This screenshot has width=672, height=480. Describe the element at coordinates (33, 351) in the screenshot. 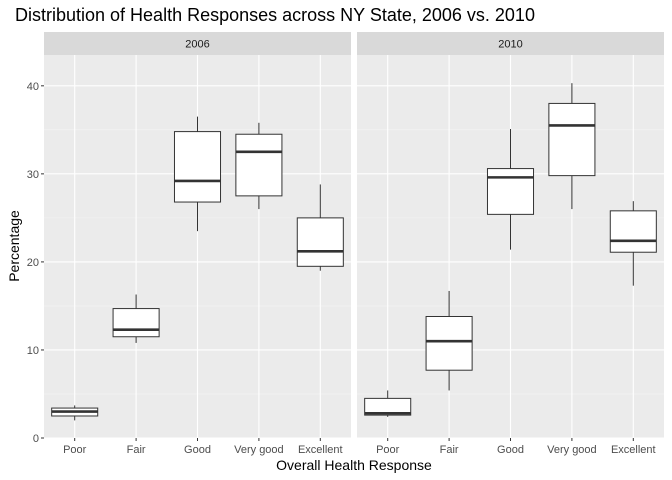

I see `y-tick-label: 10` at that location.